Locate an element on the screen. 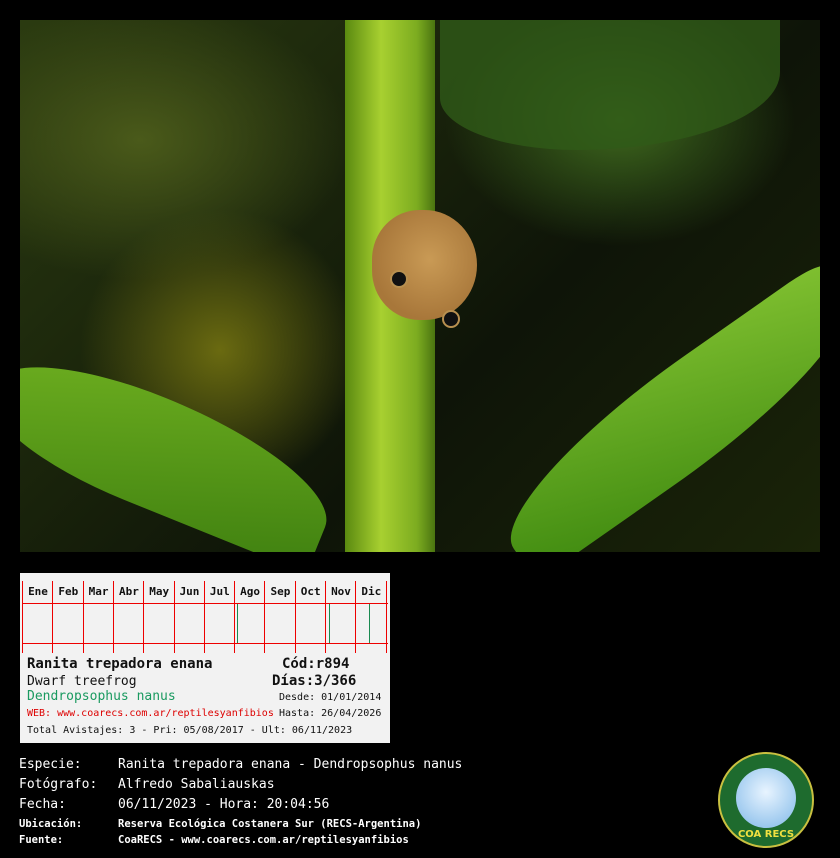 Image resolution: width=840 pixels, height=858 pixels. date-value: 06/11/2023 - Hora: 20:04:56 is located at coordinates (224, 804).